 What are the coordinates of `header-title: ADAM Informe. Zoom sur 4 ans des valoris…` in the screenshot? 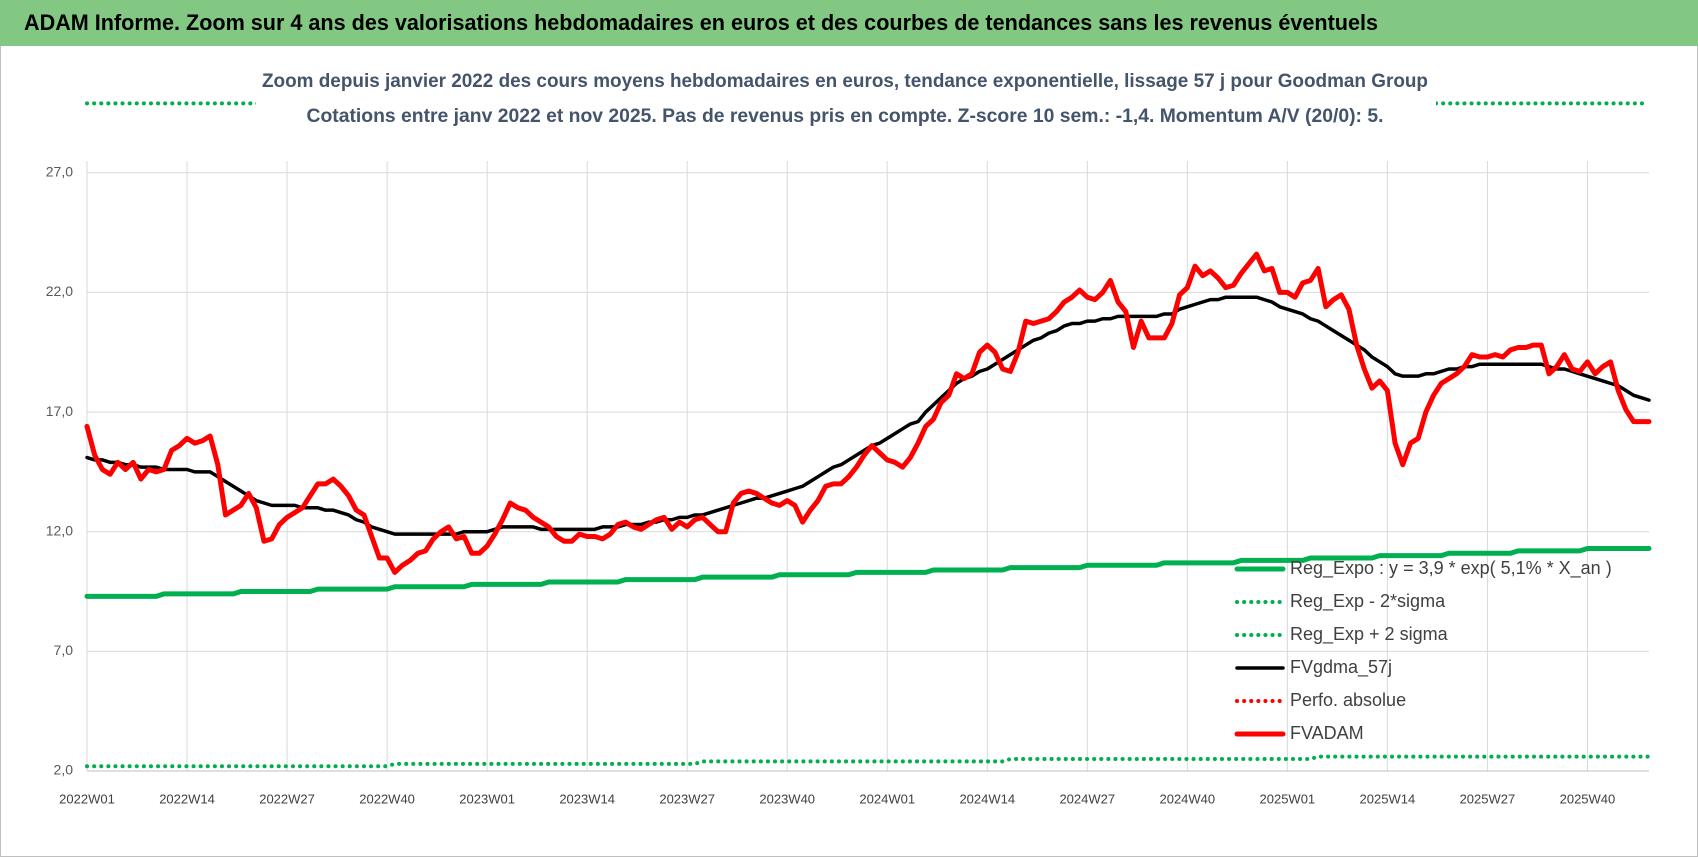 It's located at (701, 22).